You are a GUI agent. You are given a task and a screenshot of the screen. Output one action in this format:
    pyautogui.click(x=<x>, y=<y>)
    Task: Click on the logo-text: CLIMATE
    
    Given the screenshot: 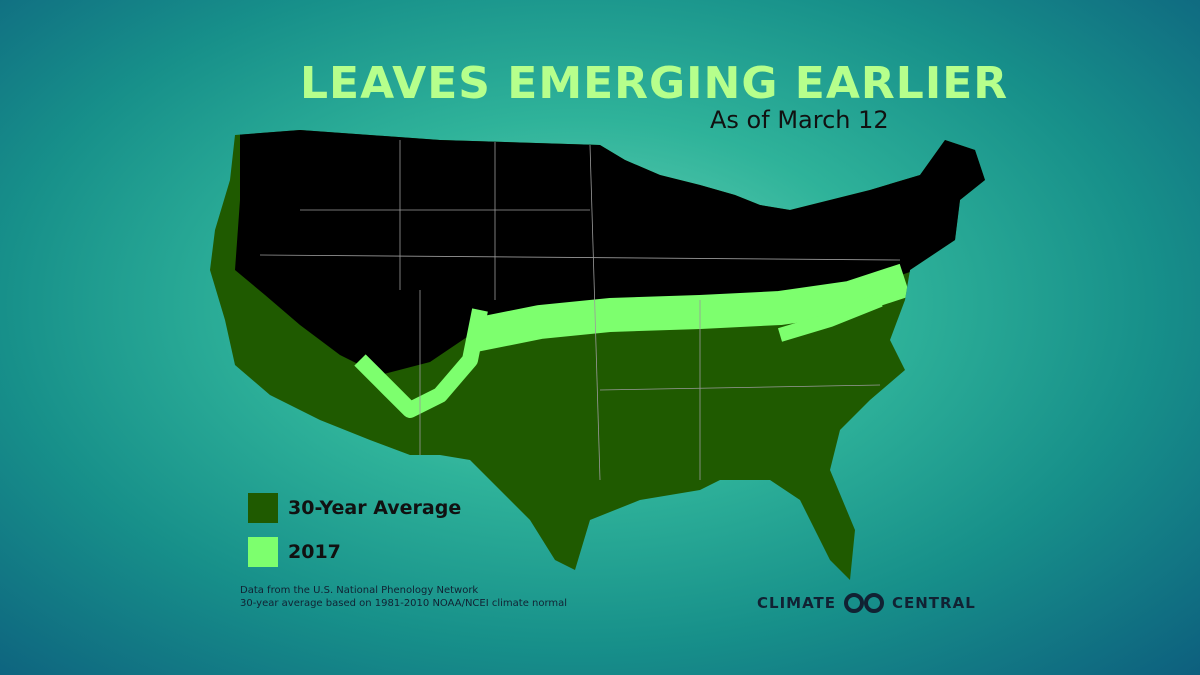 What is the action you would take?
    pyautogui.click(x=796, y=603)
    